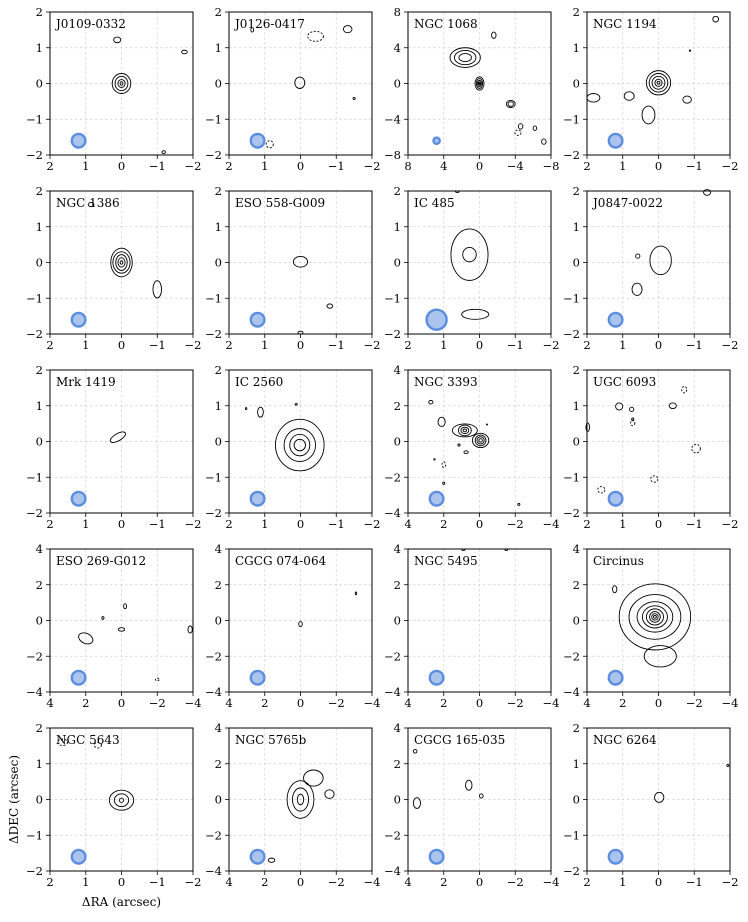  What do you see at coordinates (446, 382) in the screenshot?
I see `panel-title: NGC 3393` at bounding box center [446, 382].